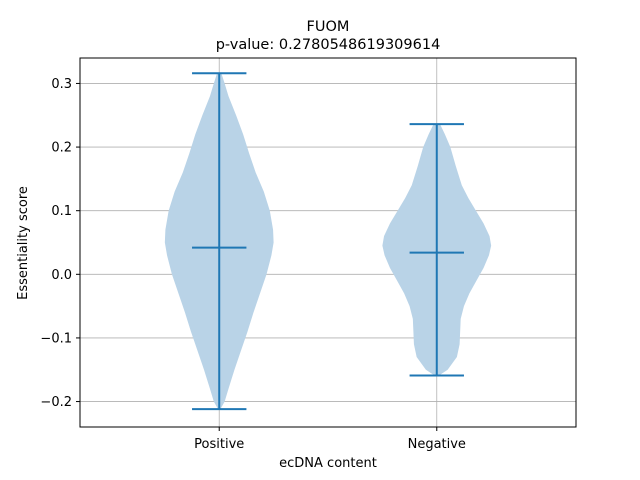  I want to click on y-axis-label: Essentiality score, so click(23, 243).